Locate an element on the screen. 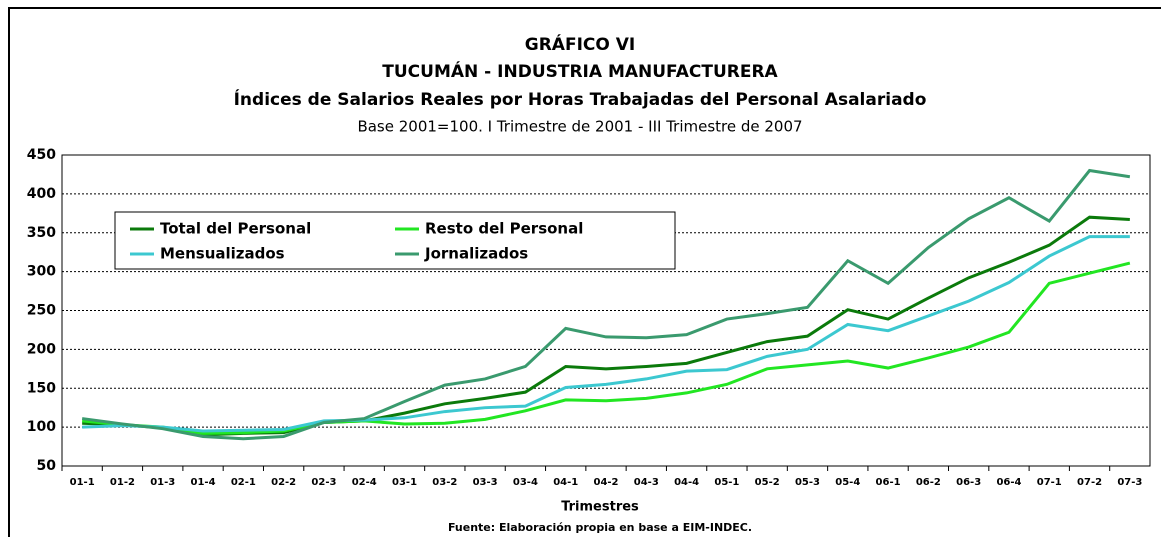 The image size is (1161, 537). x-tick-label: 03-2 is located at coordinates (444, 482).